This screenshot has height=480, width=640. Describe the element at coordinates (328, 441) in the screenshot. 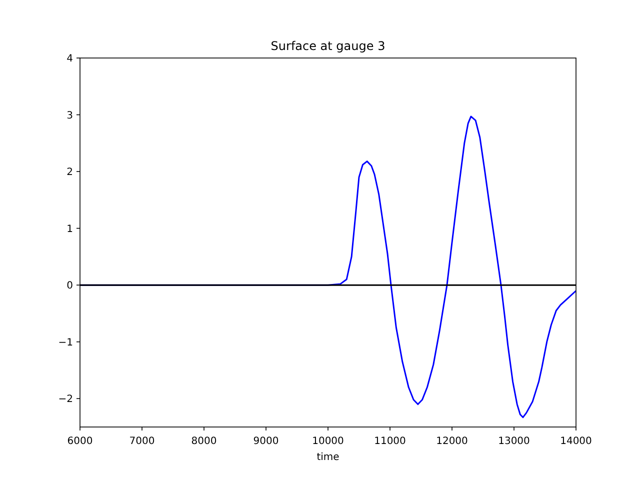

I see `x-tick-label: 10000` at that location.